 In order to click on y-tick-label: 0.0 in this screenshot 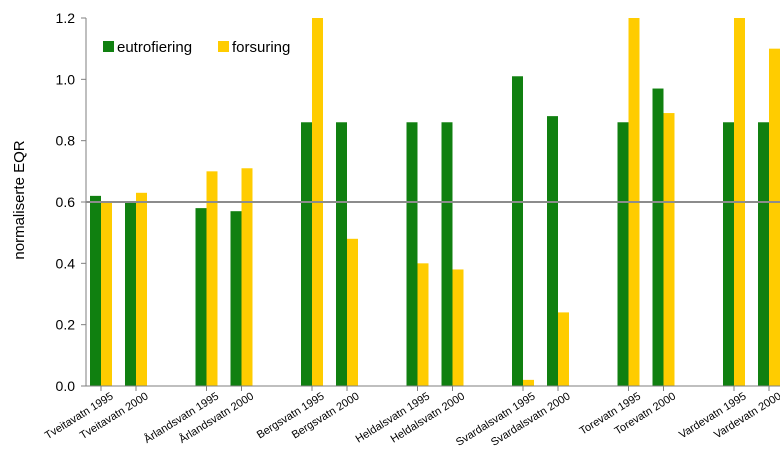, I will do `click(66, 386)`.